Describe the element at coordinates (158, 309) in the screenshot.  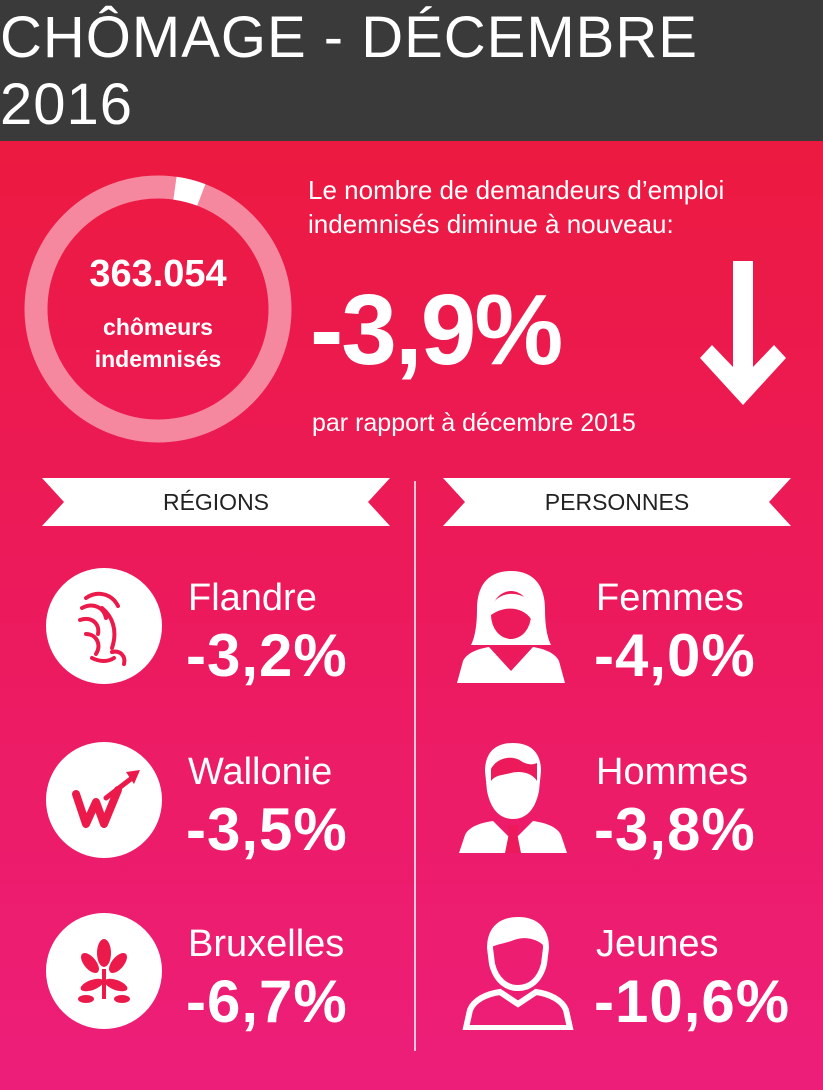
I see `donut-ring` at that location.